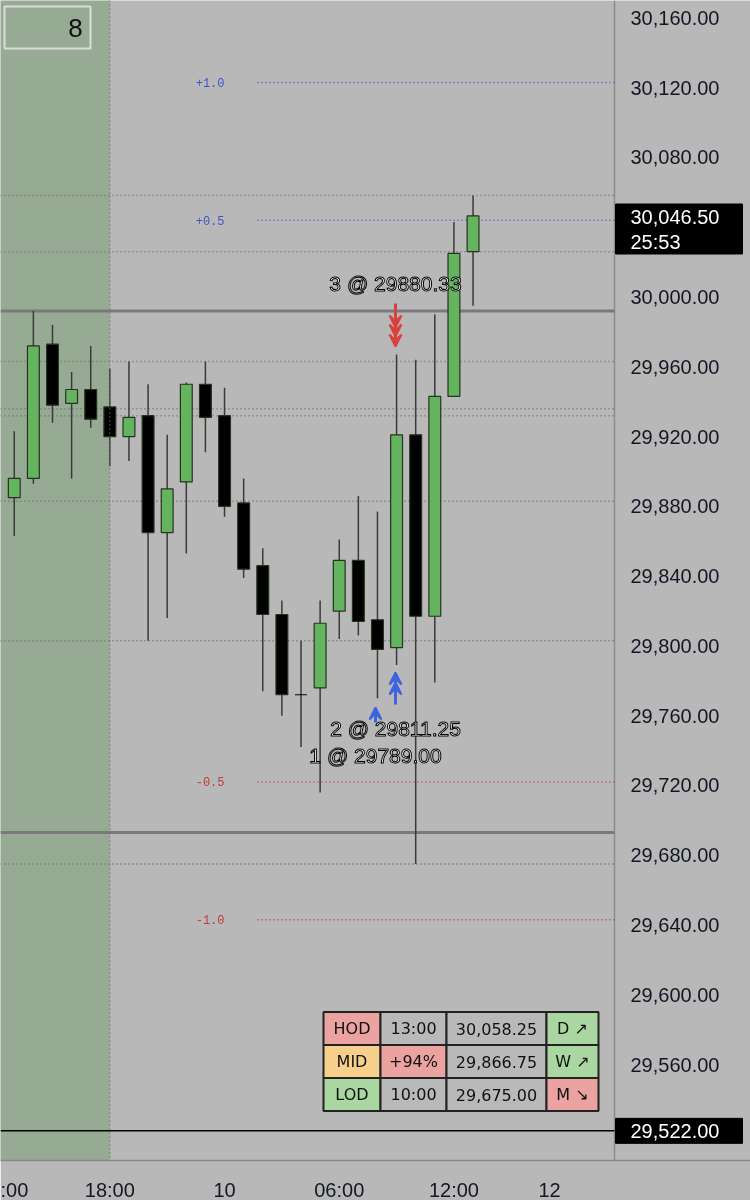 This screenshot has height=1200, width=750. I want to click on y-tick-label: 29,720.00, so click(675, 785).